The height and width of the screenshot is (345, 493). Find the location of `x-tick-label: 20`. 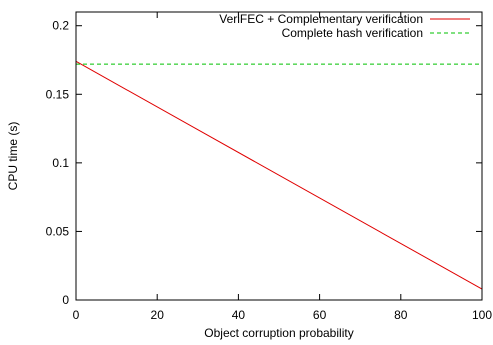

x-tick-label: 20 is located at coordinates (158, 315).